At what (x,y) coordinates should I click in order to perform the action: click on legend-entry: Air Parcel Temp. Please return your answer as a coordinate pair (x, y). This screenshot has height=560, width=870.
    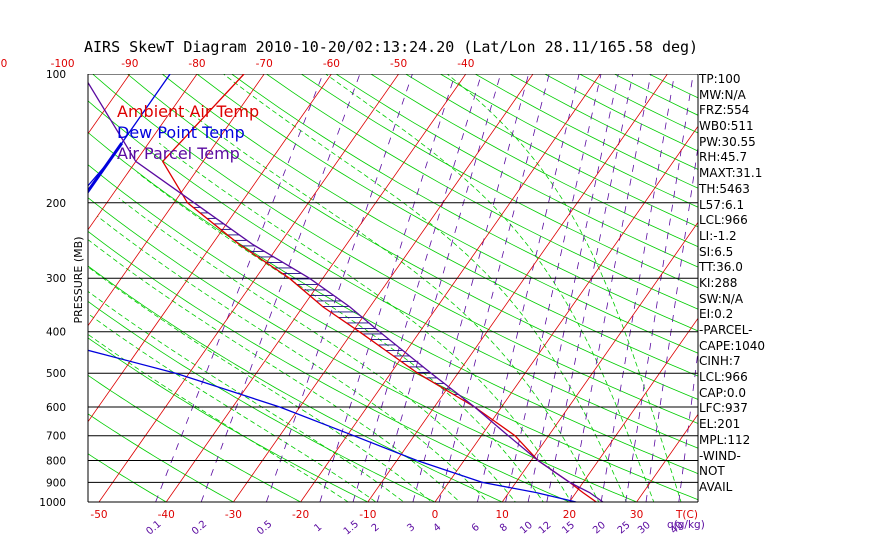
    Looking at the image, I should click on (178, 153).